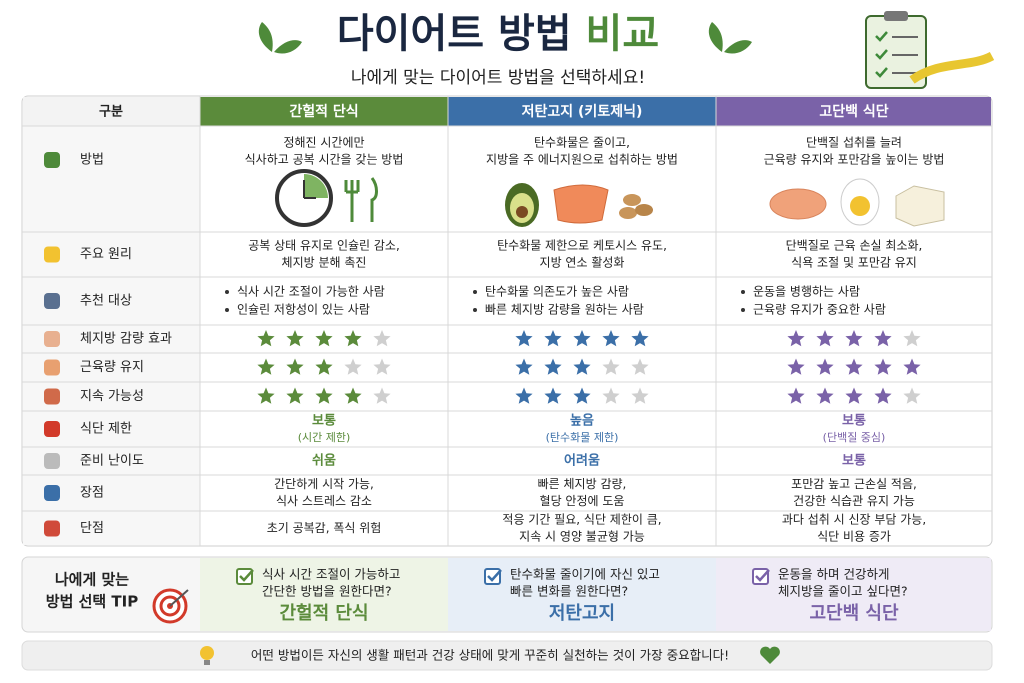 This screenshot has width=1024, height=683. I want to click on tip-answer: 고단백 식단, so click(854, 613).